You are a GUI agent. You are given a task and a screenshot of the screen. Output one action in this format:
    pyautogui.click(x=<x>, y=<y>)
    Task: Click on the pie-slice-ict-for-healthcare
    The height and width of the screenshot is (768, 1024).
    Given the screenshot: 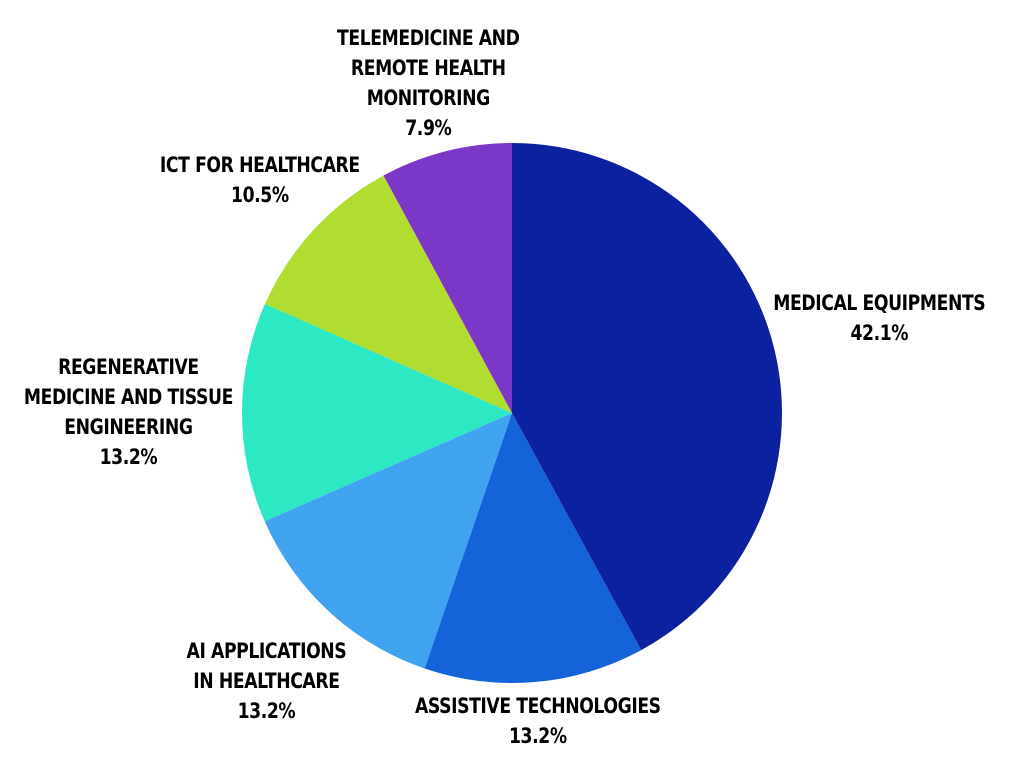 What is the action you would take?
    pyautogui.click(x=388, y=294)
    